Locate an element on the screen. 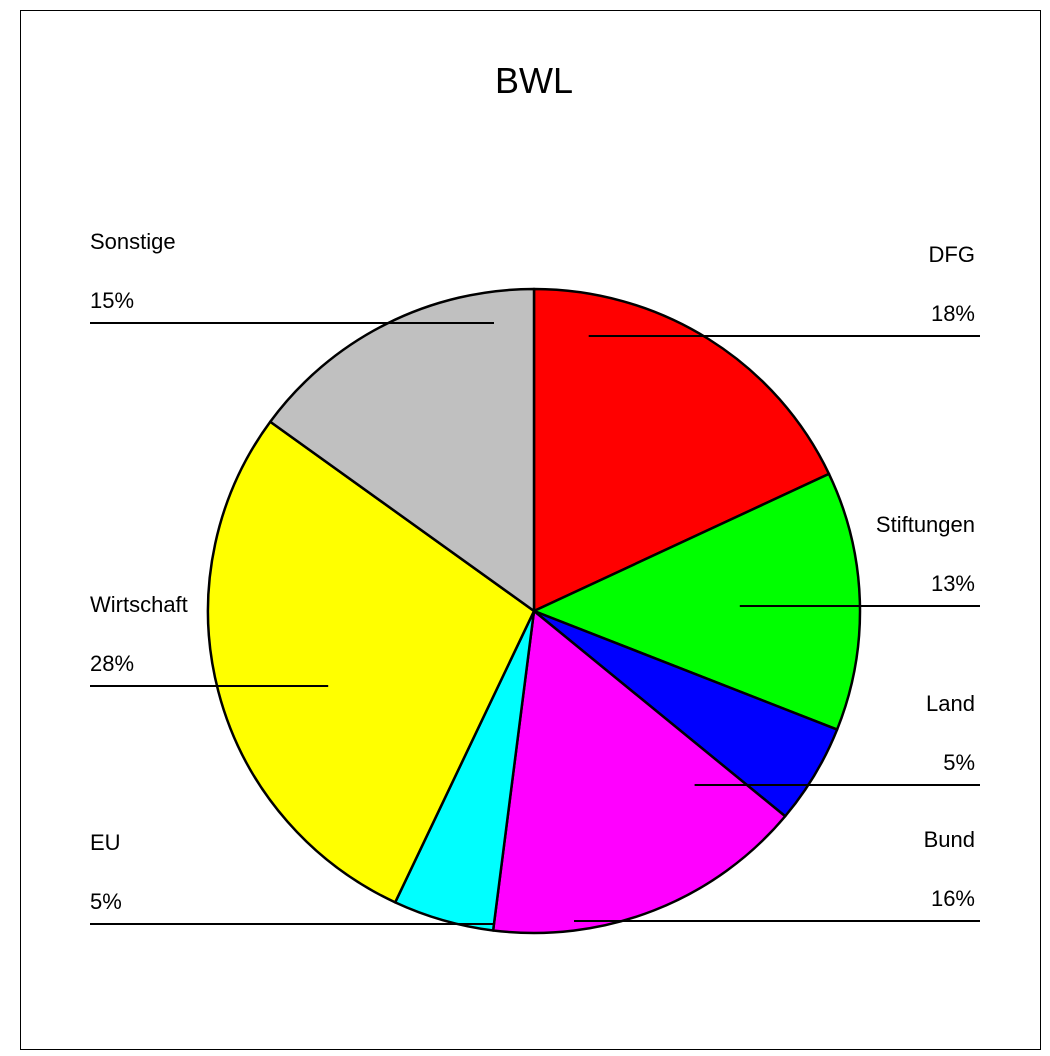 This screenshot has width=1050, height=1056. slice-percent-dfg: 18% is located at coordinates (953, 313).